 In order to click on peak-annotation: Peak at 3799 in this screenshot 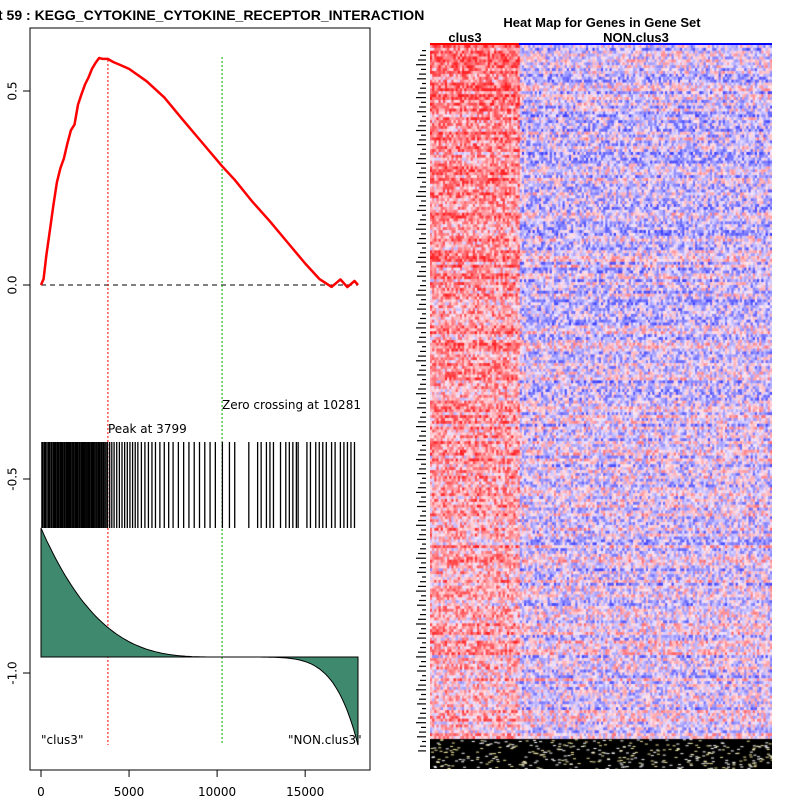, I will do `click(147, 429)`.